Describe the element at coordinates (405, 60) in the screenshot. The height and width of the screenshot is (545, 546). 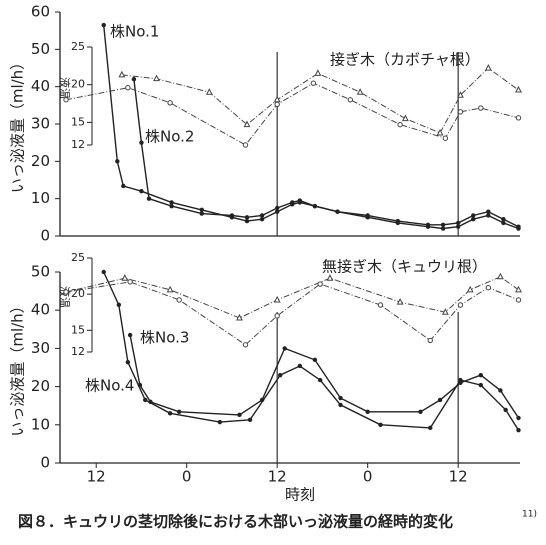
I see `annotation: 接ぎ木（カボチャ根）` at that location.